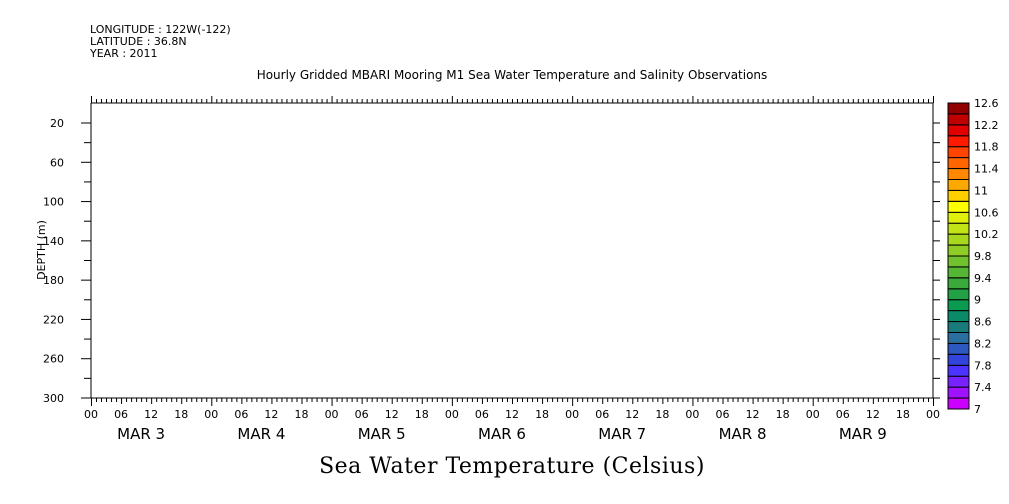  I want to click on longitude-label: LONGITUDE : 122W(-122), so click(160, 29).